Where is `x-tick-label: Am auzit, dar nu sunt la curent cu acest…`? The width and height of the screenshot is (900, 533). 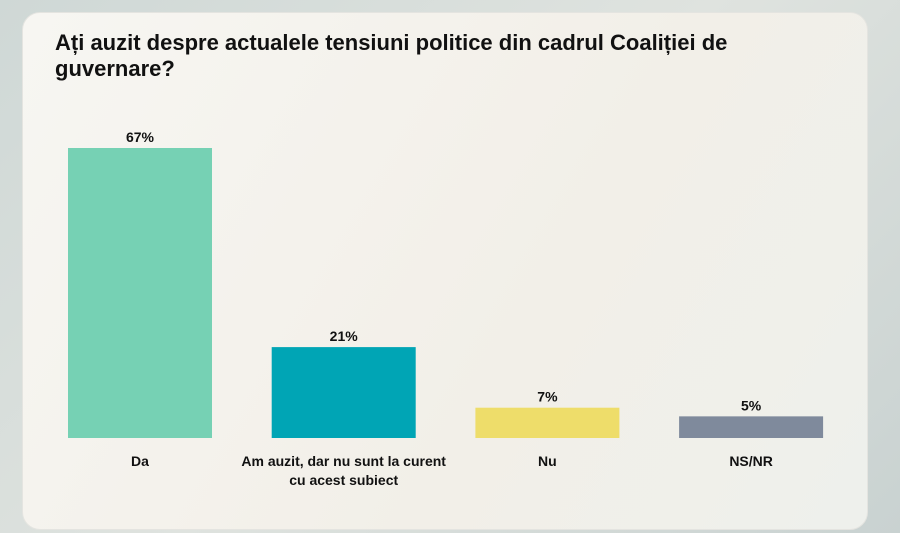
x-tick-label: Am auzit, dar nu sunt la curent cu acest… is located at coordinates (343, 470).